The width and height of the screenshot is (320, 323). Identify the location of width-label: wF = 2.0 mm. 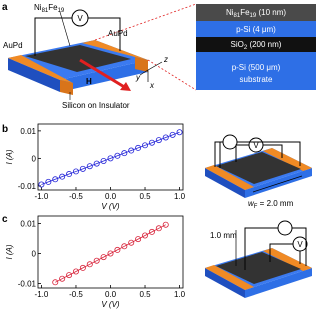
(271, 204).